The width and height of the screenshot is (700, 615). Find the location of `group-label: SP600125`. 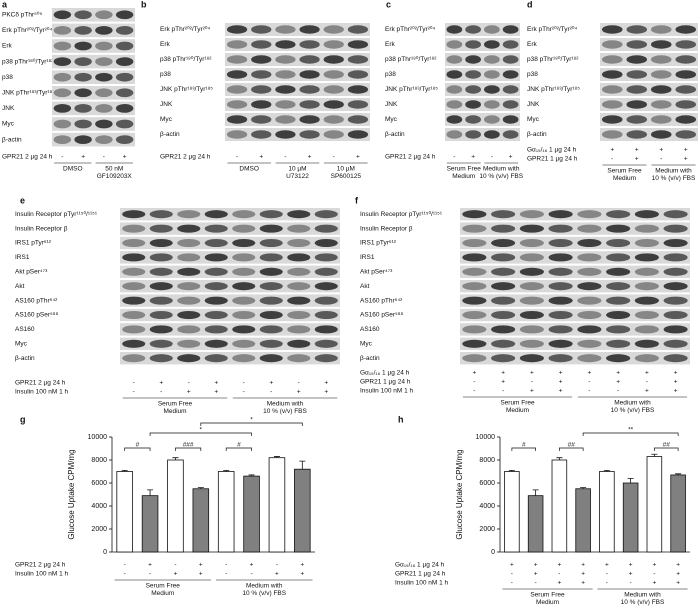

group-label: SP600125 is located at coordinates (346, 176).